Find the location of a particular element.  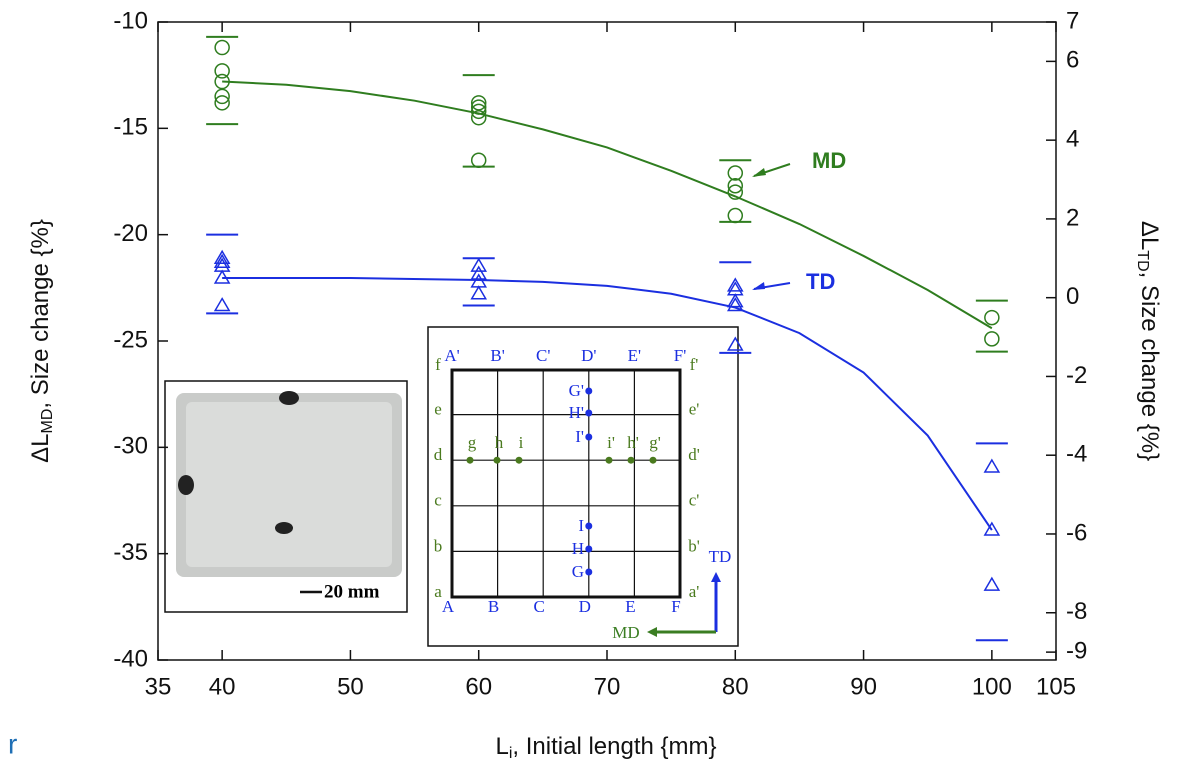

col-label: F is located at coordinates (675, 606).